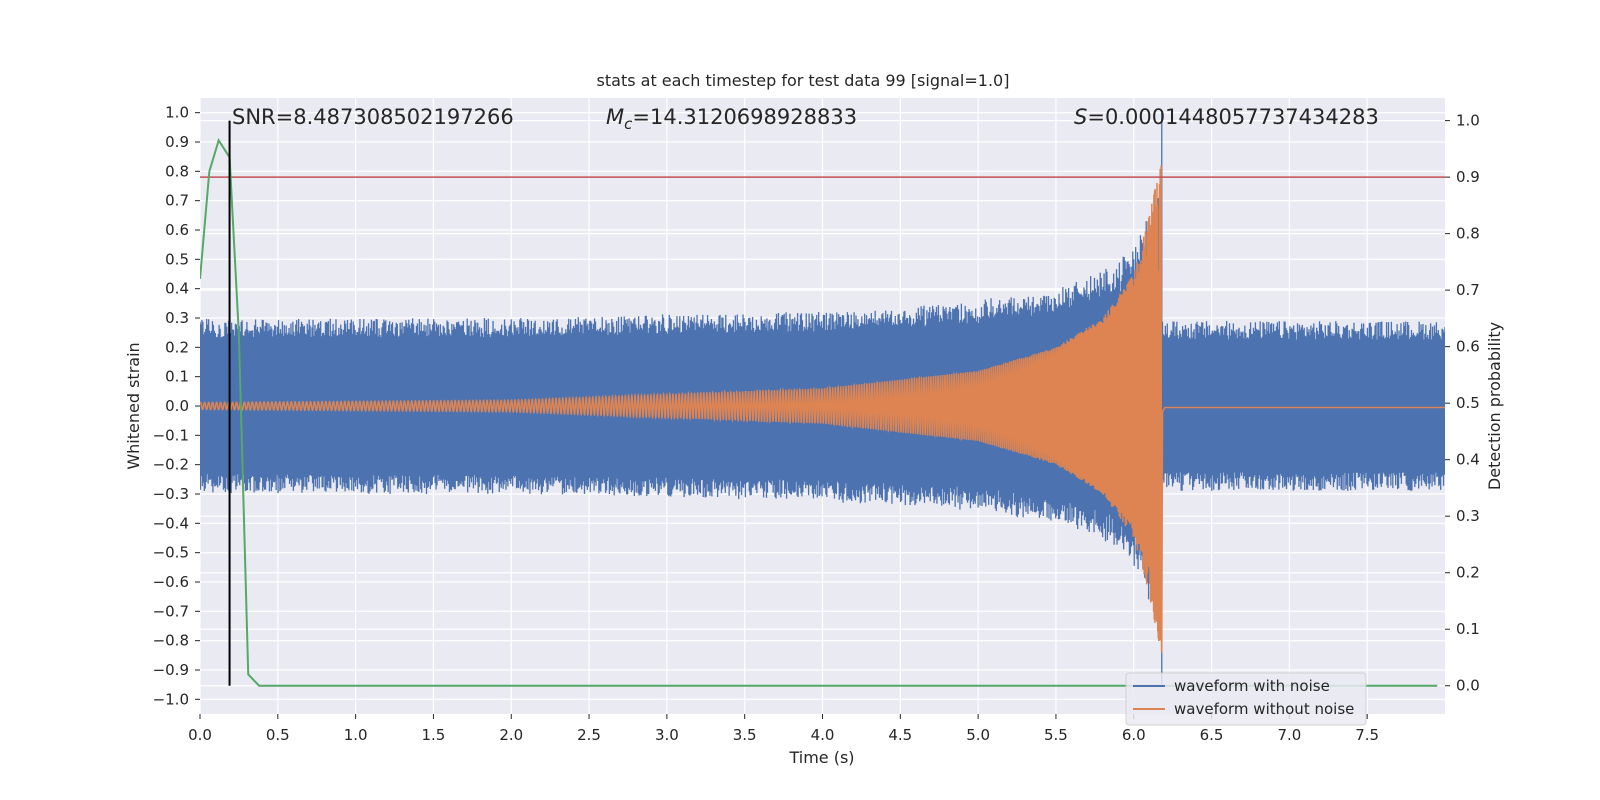  Describe the element at coordinates (1289, 735) in the screenshot. I see `x-tick-label: 7.0` at that location.